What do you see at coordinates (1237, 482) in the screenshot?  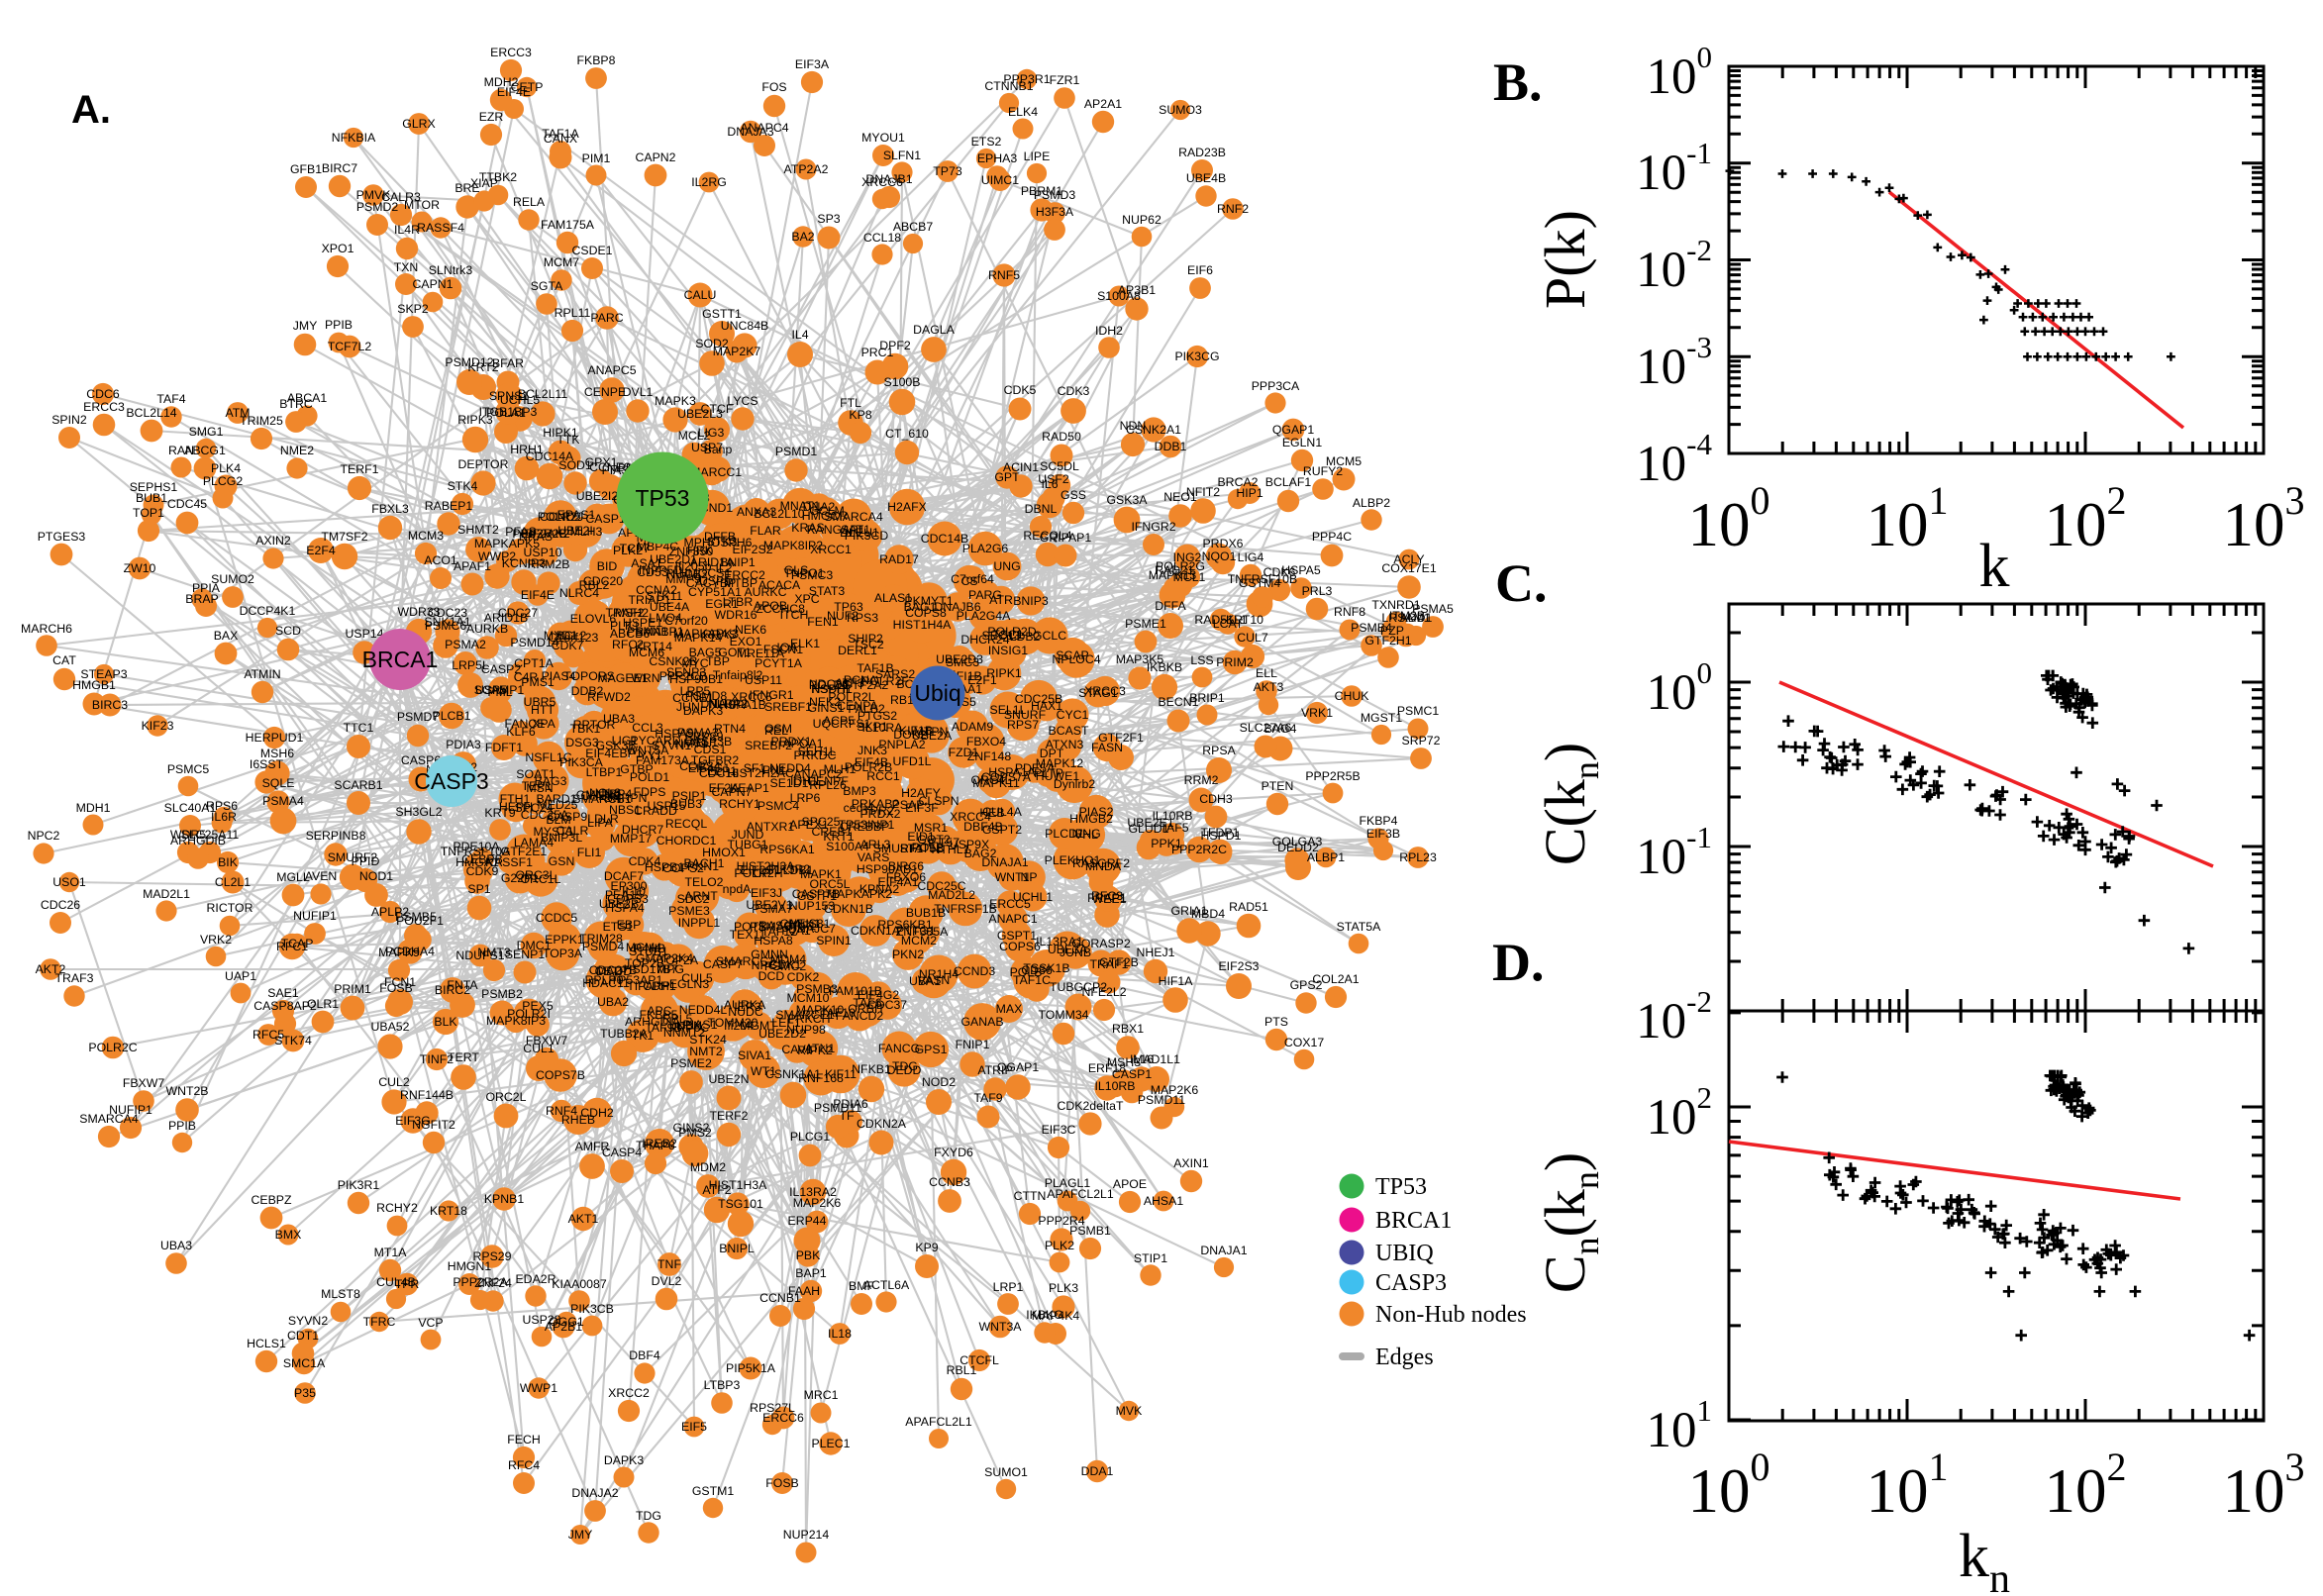 I see `svg-text: BRCA2` at bounding box center [1237, 482].